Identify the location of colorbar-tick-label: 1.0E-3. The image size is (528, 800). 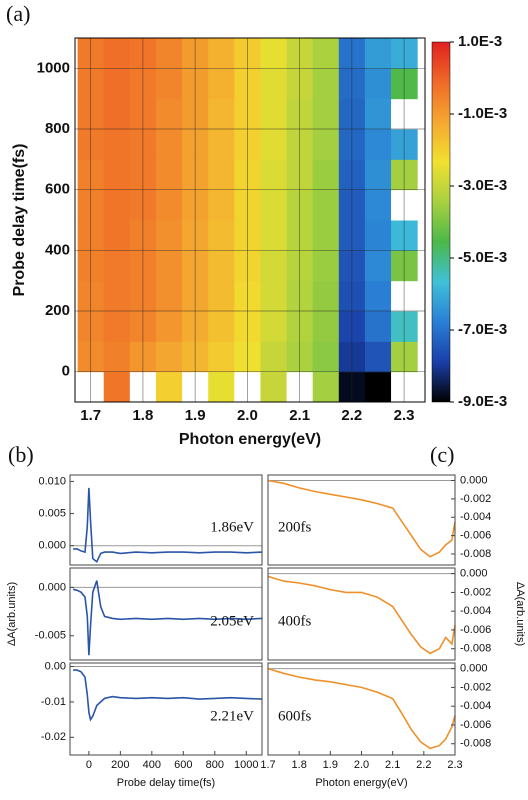
(480, 41).